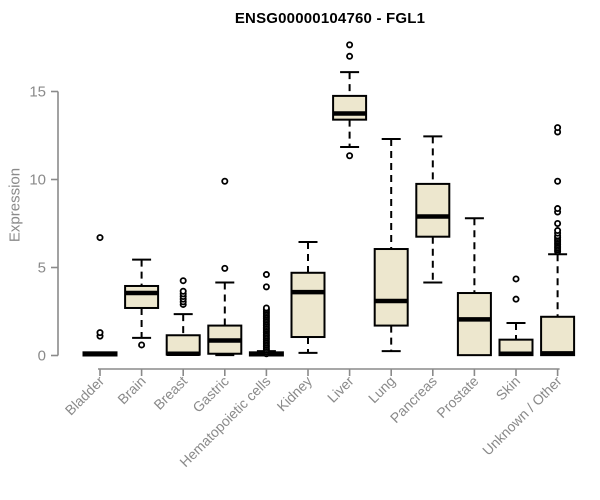 The image size is (600, 500). What do you see at coordinates (340, 389) in the screenshot?
I see `x-tick-label: Liver` at bounding box center [340, 389].